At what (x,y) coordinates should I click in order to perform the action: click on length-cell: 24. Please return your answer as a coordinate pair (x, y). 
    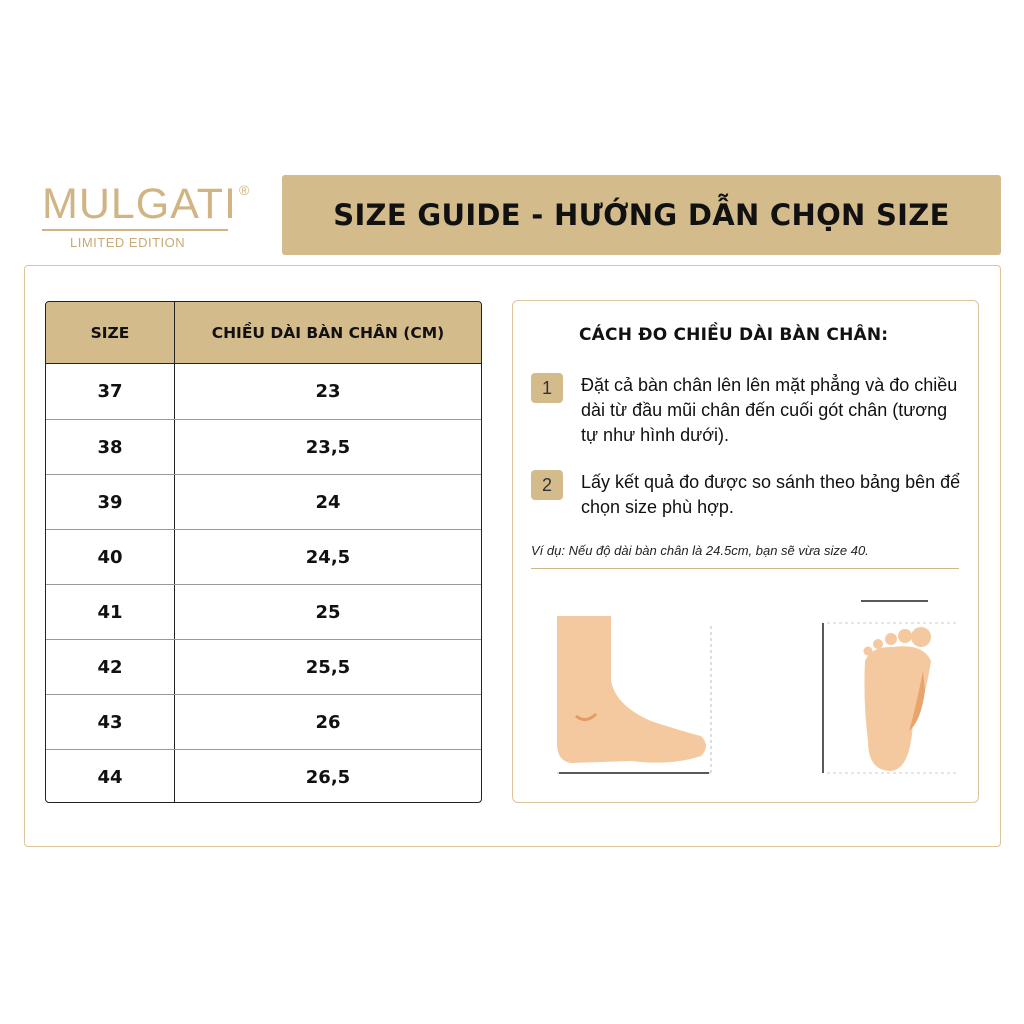
    Looking at the image, I should click on (328, 502).